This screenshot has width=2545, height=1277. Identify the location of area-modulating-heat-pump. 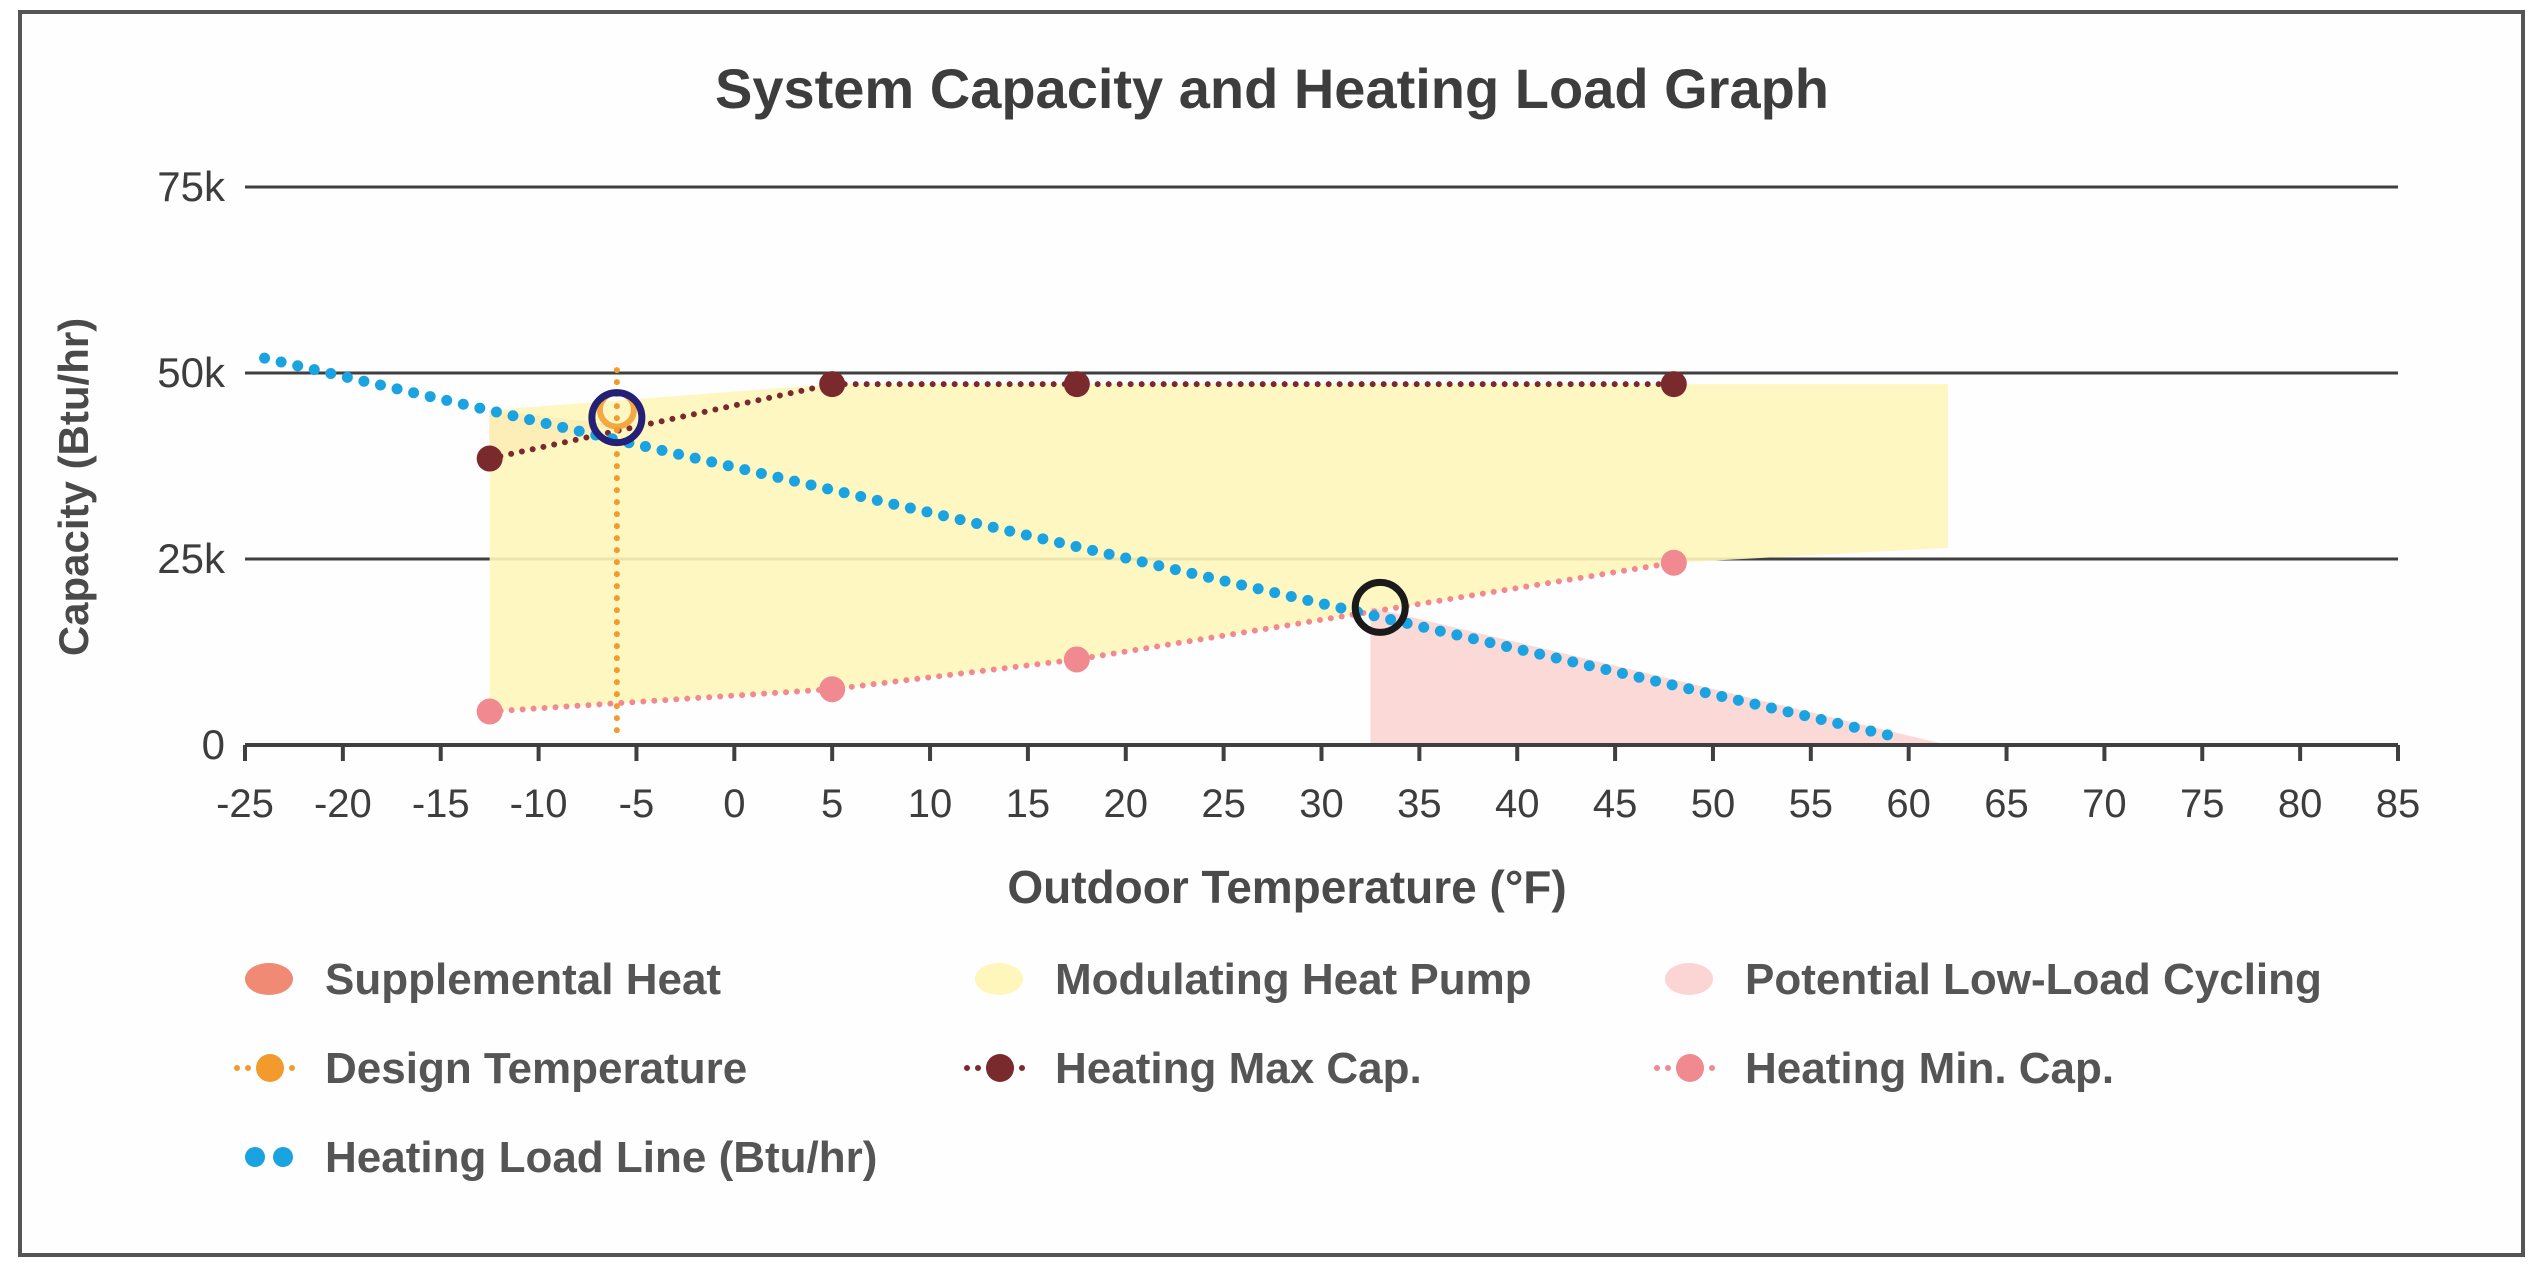
(1218, 548).